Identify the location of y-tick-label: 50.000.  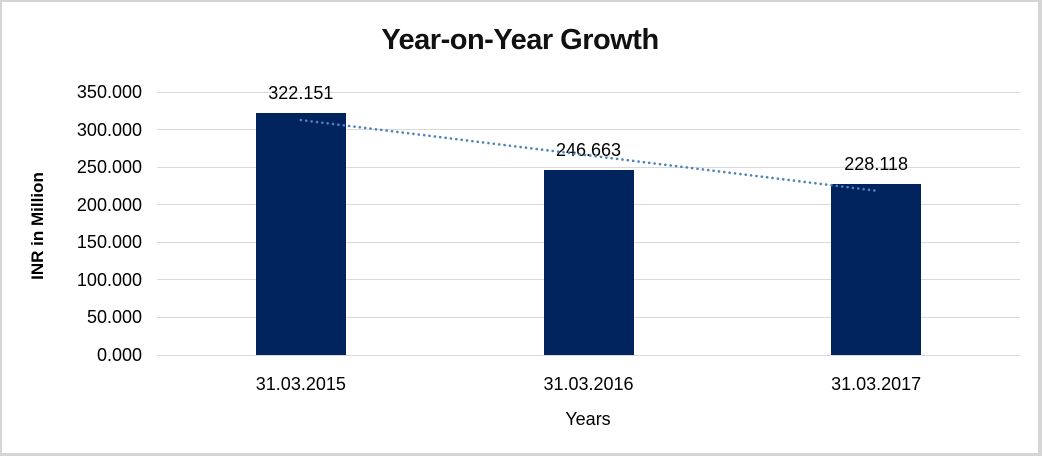
(114, 317).